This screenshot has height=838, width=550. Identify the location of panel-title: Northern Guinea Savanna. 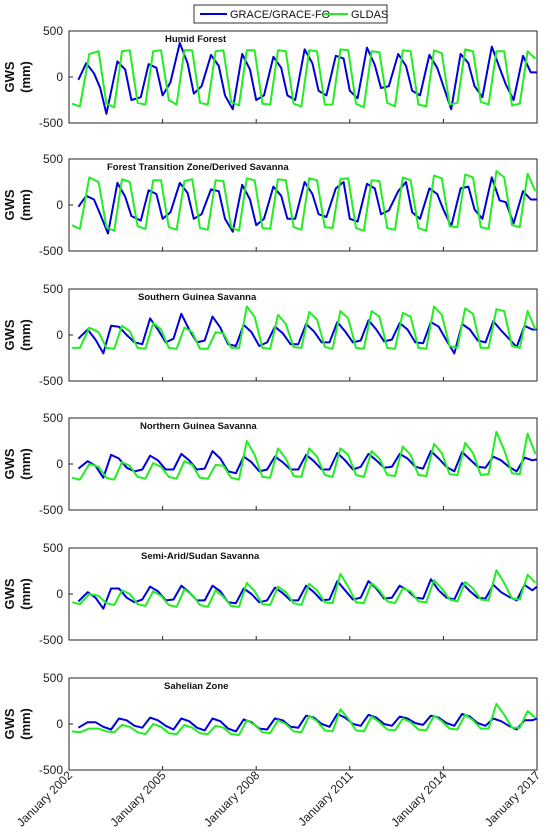
(198, 426).